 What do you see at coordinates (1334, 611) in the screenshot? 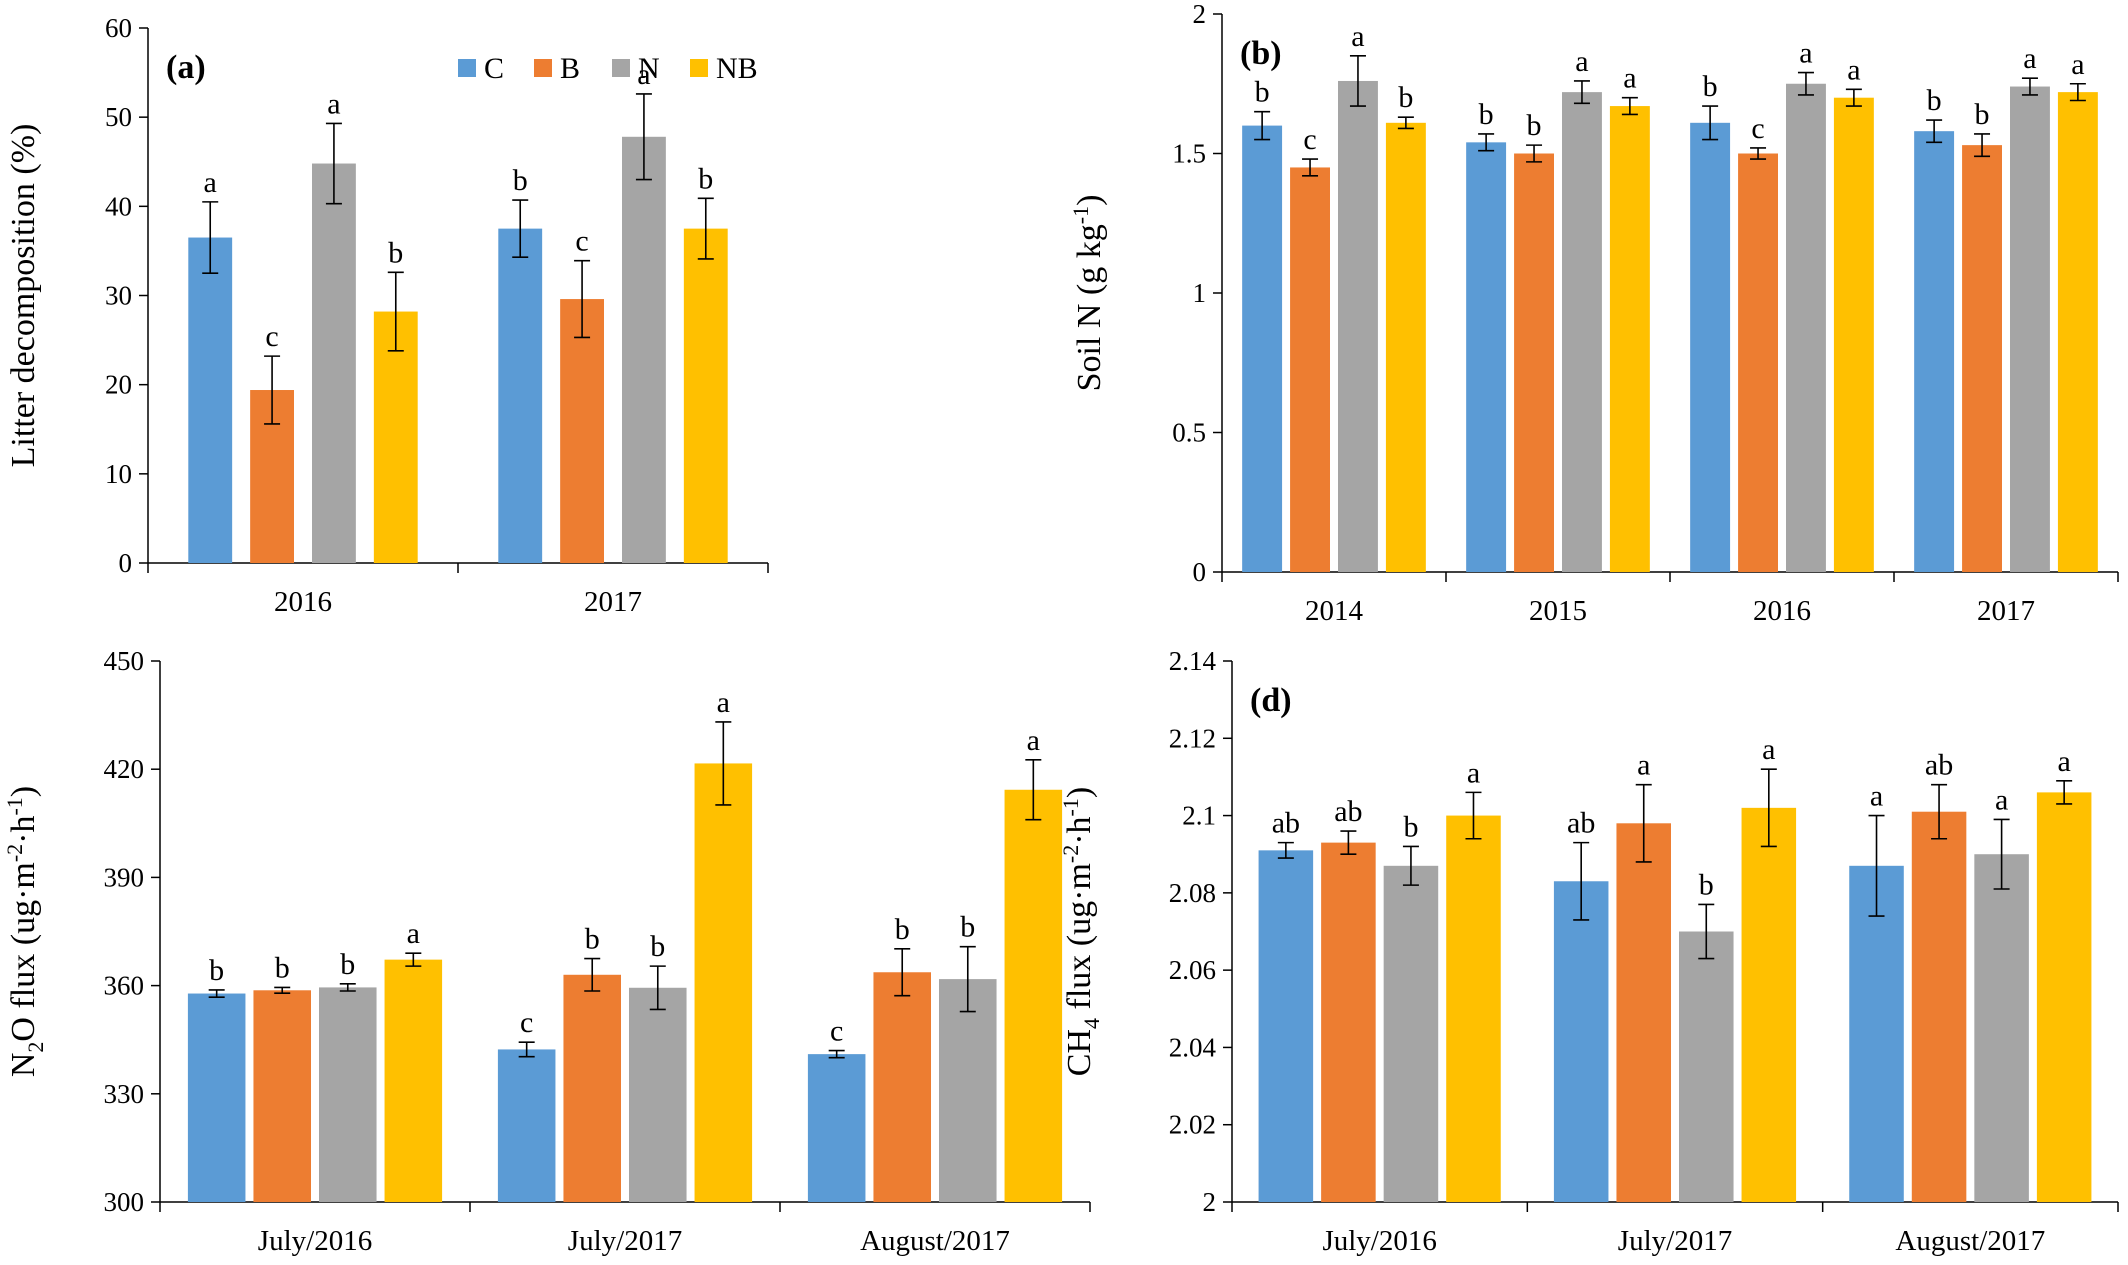
I see `x-tick-label: 2014` at bounding box center [1334, 611].